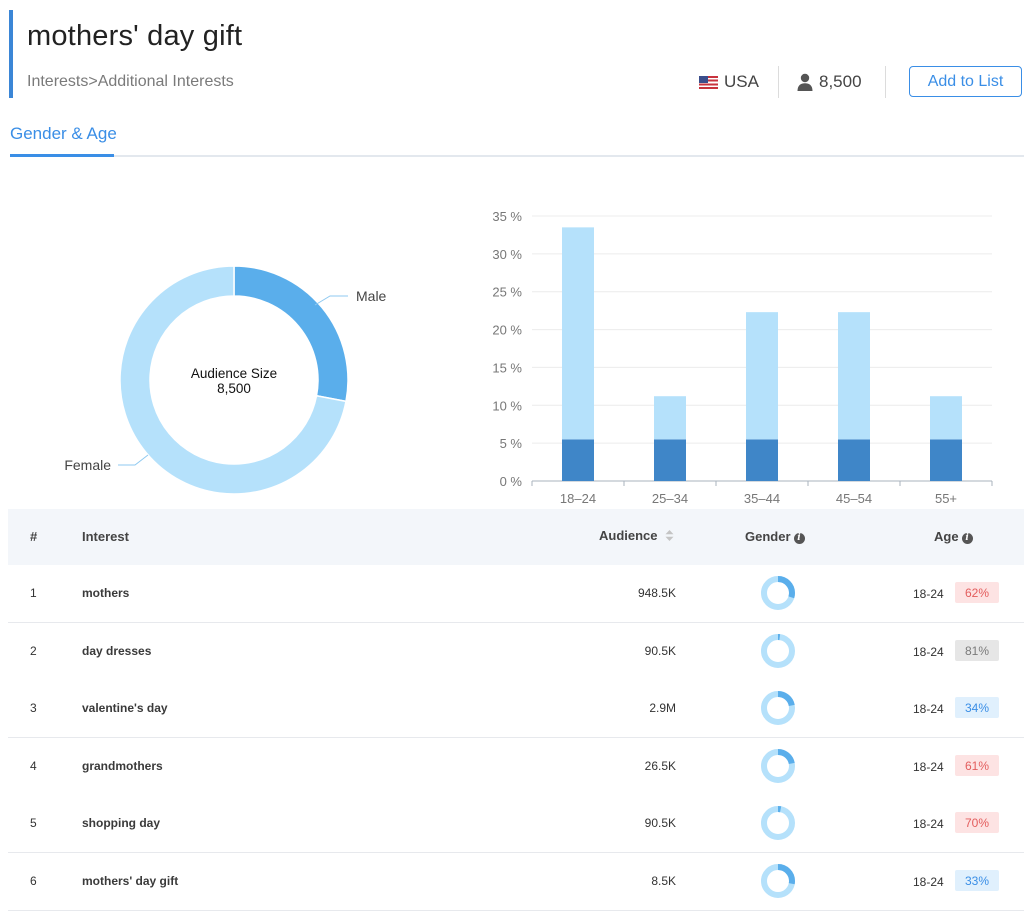 The width and height of the screenshot is (1024, 911). Describe the element at coordinates (829, 82) in the screenshot. I see `audience-indicator: 8,500` at that location.